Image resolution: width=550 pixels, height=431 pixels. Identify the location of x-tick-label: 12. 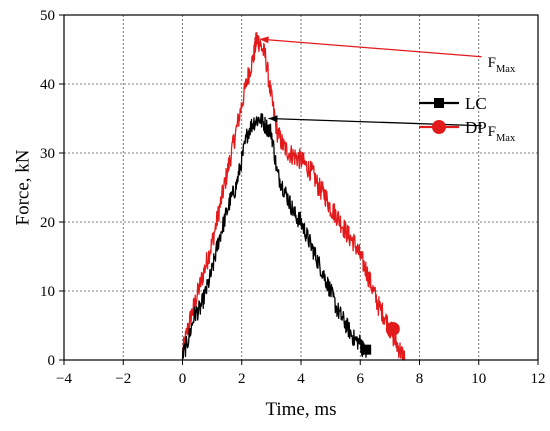
(538, 379).